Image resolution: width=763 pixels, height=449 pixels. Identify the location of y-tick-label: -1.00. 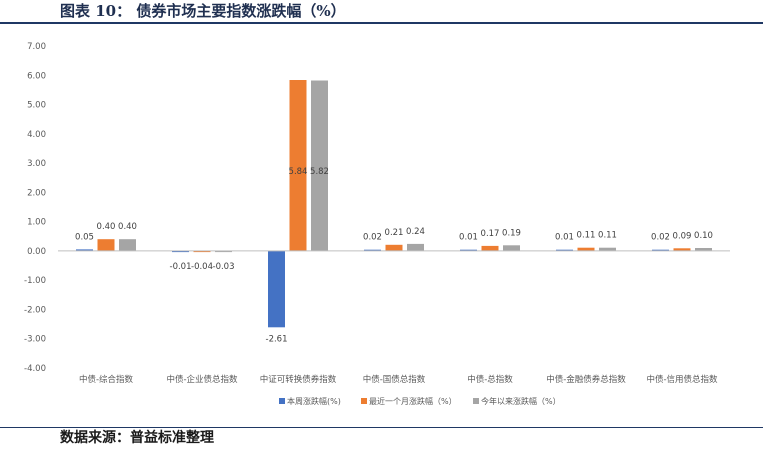
(35, 281).